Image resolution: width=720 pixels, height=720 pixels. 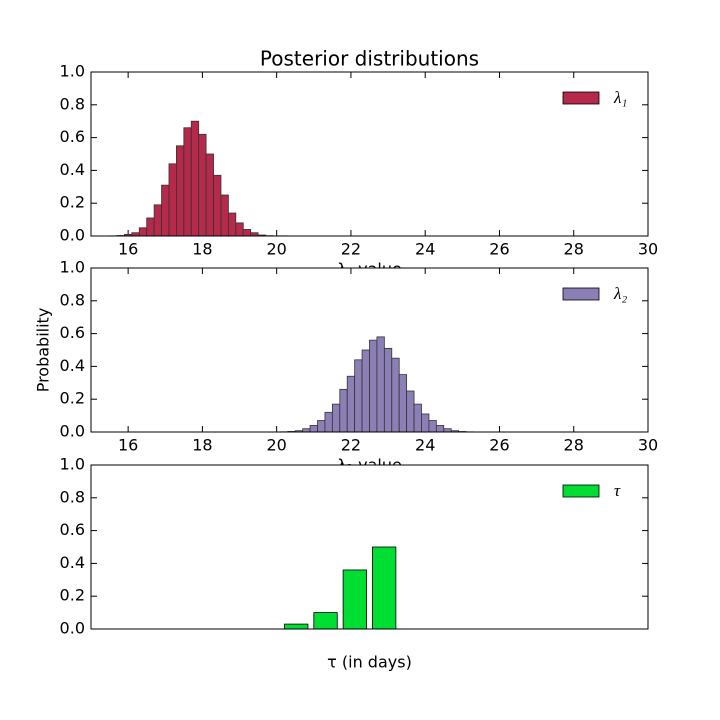 What do you see at coordinates (617, 490) in the screenshot?
I see `legend-label: τ` at bounding box center [617, 490].